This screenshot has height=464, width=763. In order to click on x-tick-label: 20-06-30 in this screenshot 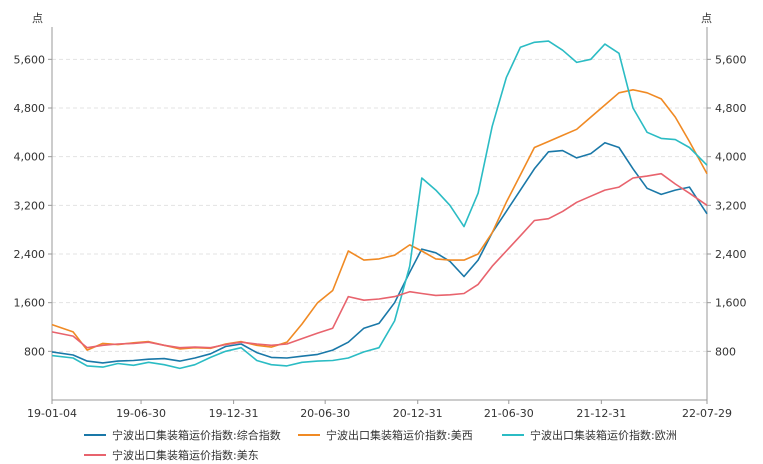, I will do `click(325, 413)`.